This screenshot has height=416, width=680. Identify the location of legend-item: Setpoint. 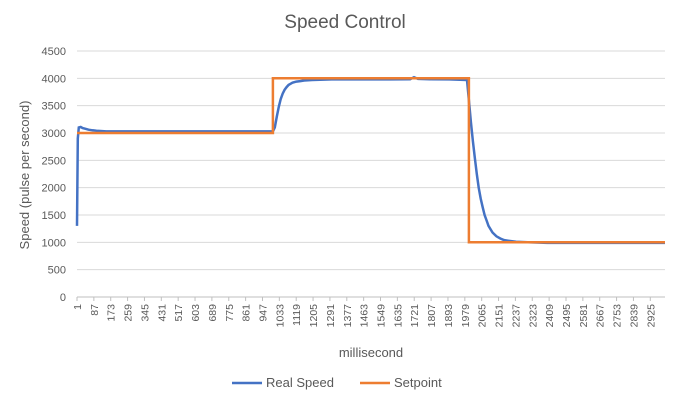
(401, 382).